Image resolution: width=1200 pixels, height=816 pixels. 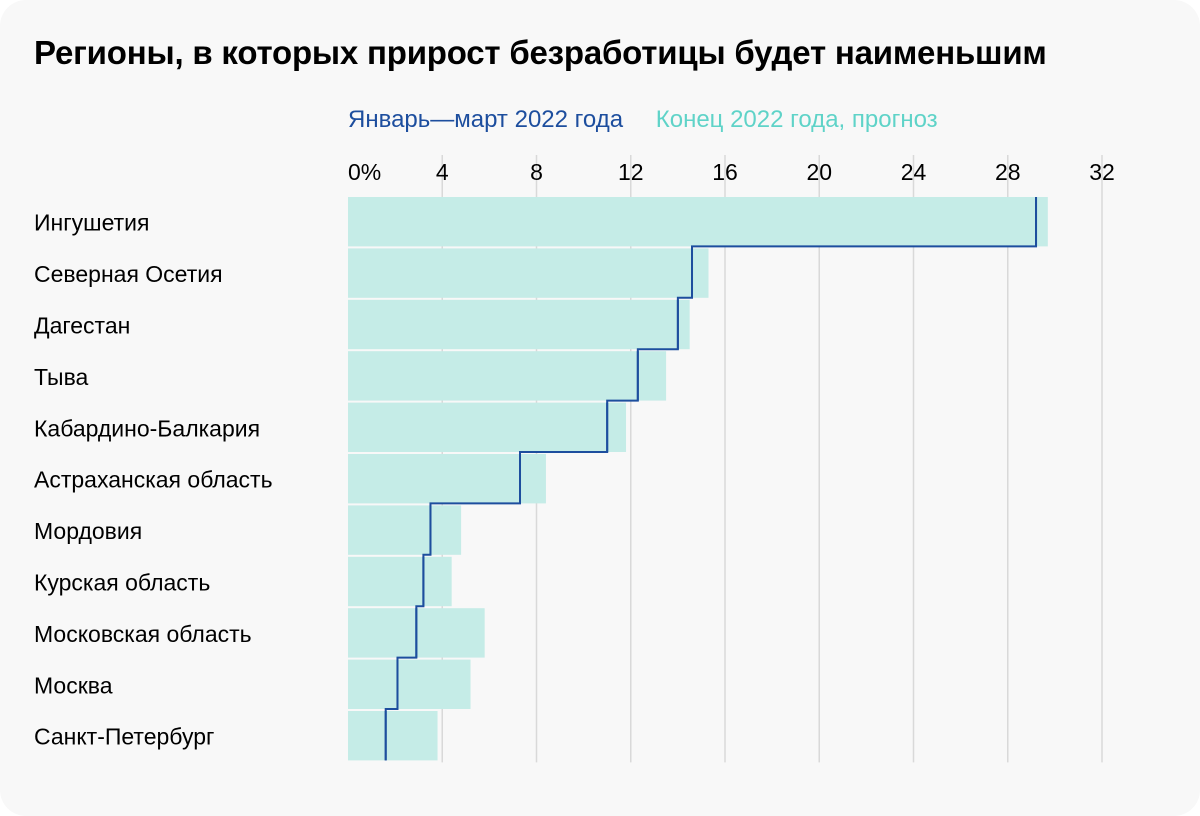 I want to click on category-label: Ингушетия, so click(x=91, y=223).